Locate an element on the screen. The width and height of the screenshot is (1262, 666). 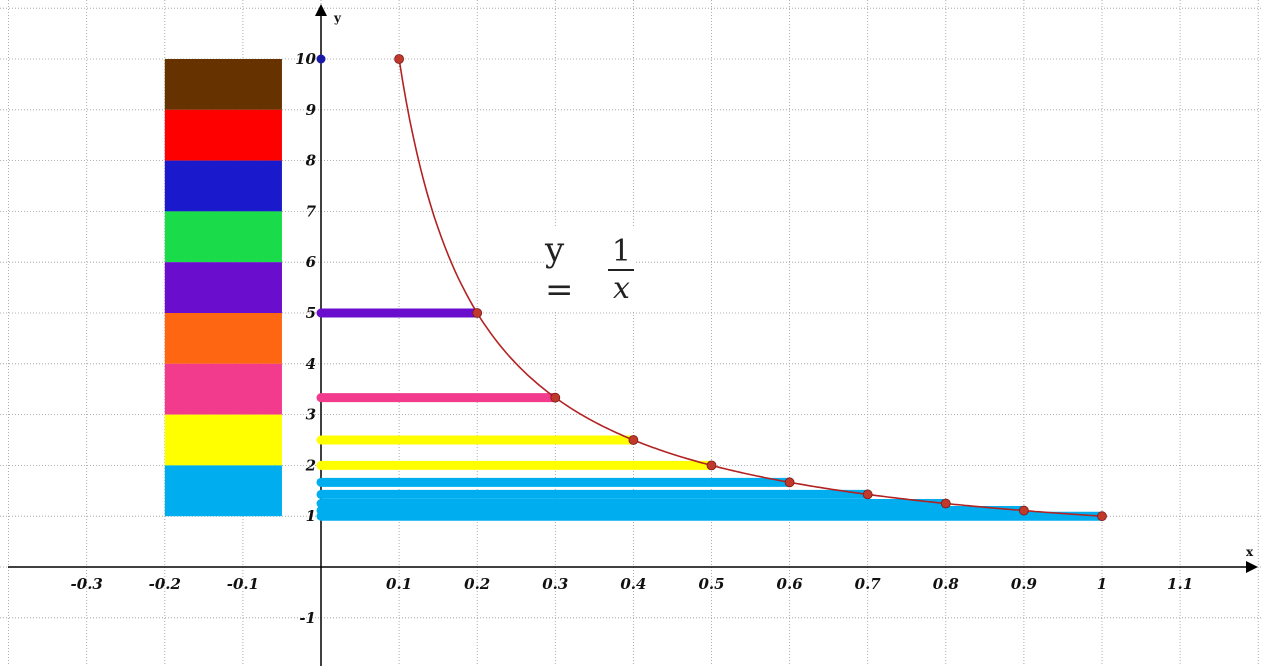
formula-fraction: 1 x is located at coordinates (621, 269).